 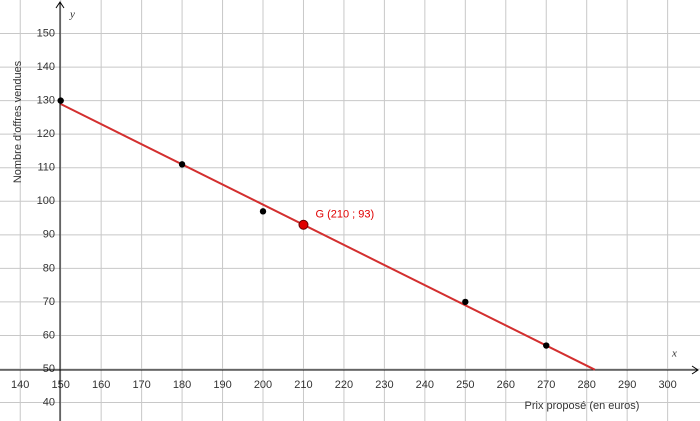 What do you see at coordinates (303, 224) in the screenshot?
I see `point-g` at bounding box center [303, 224].